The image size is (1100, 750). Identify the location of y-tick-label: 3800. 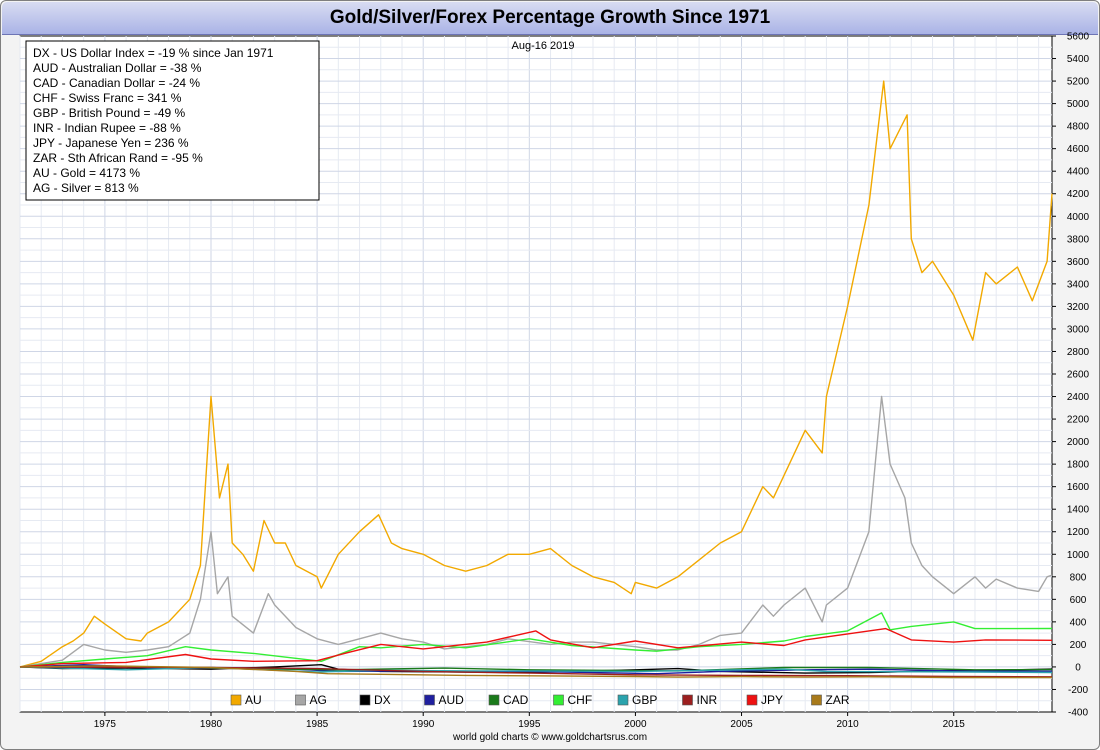
(1078, 239).